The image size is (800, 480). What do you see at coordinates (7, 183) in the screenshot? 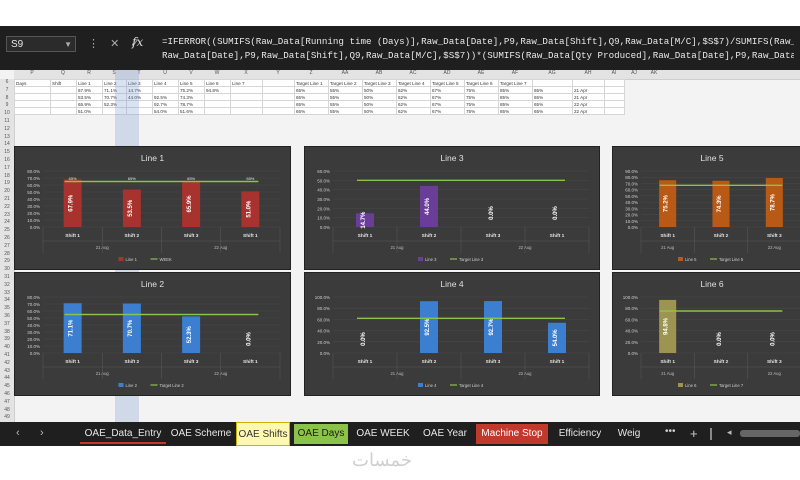
I see `row-header: 19` at bounding box center [7, 183].